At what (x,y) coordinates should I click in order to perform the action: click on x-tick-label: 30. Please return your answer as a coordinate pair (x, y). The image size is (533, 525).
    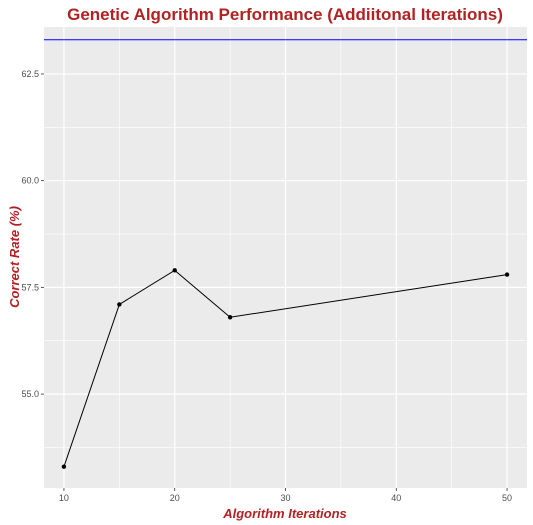
    Looking at the image, I should click on (285, 498).